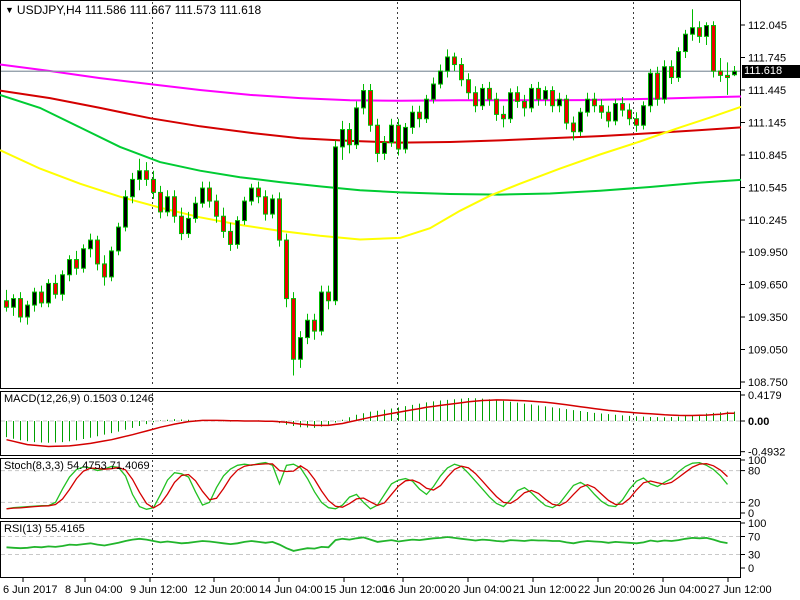 The width and height of the screenshot is (800, 600). What do you see at coordinates (767, 91) in the screenshot?
I see `price-tick-label: 111.445` at bounding box center [767, 91].